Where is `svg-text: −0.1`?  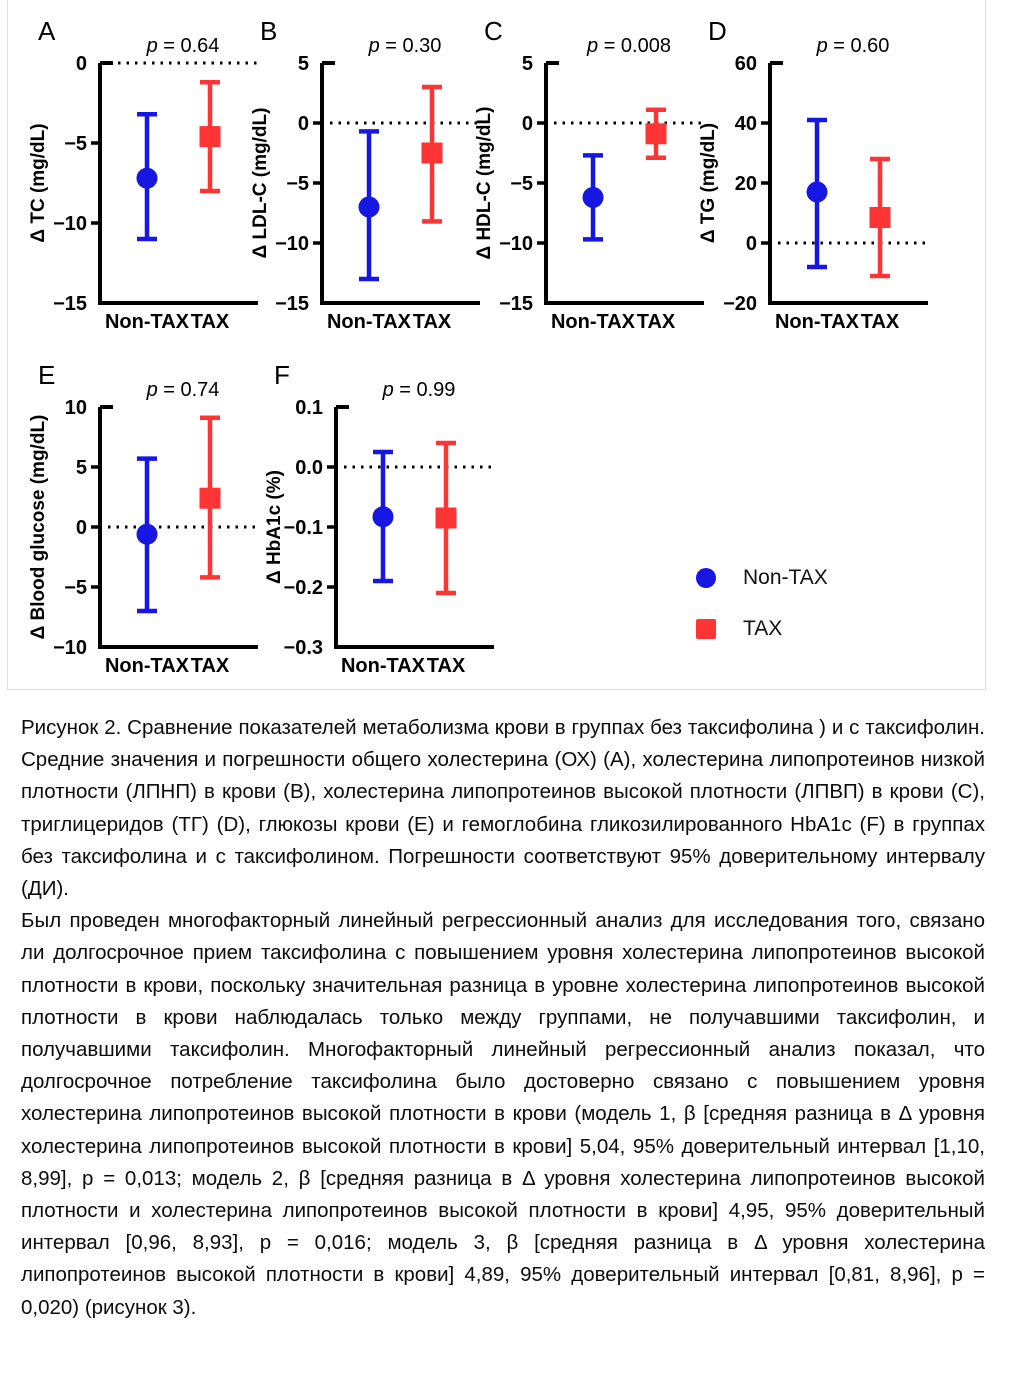 svg-text: −0.1 is located at coordinates (303, 528).